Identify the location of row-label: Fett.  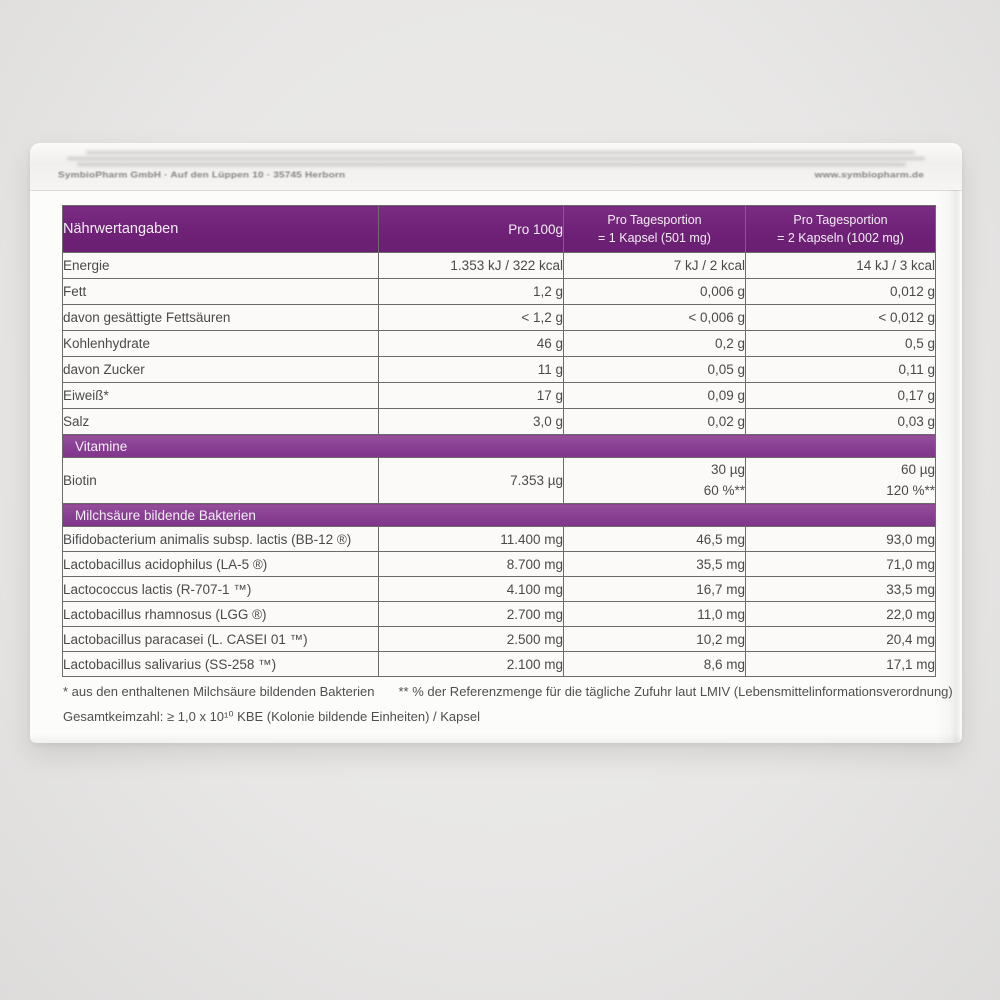
(220, 291).